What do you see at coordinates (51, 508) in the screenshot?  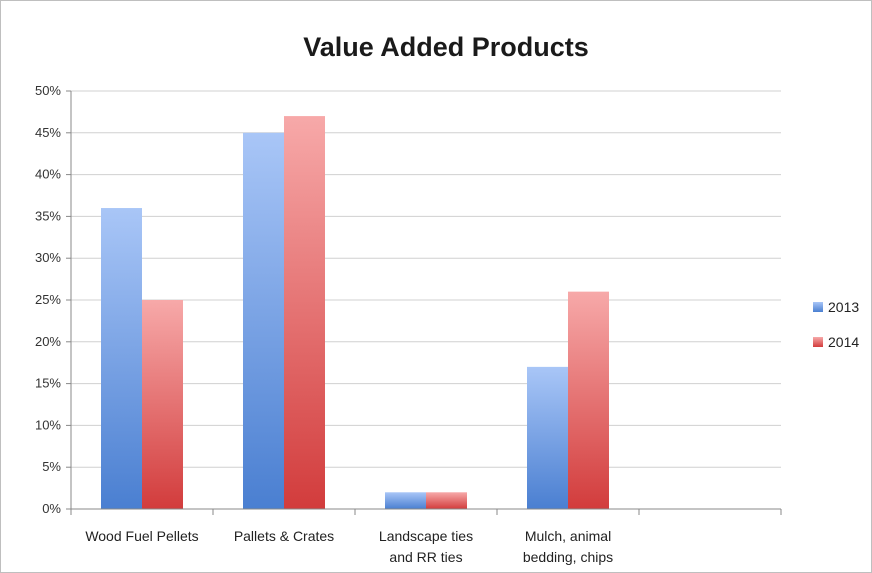 I see `y-tick-label: 0%` at bounding box center [51, 508].